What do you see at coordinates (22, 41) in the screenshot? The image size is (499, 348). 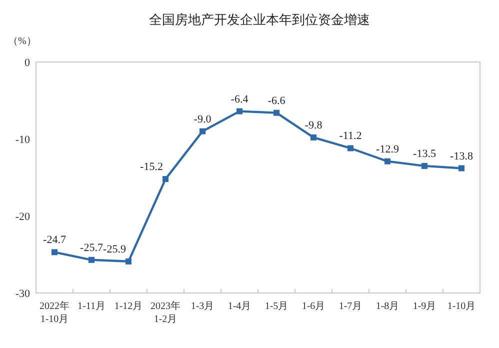 I see `y-axis-title: （%）` at bounding box center [22, 41].